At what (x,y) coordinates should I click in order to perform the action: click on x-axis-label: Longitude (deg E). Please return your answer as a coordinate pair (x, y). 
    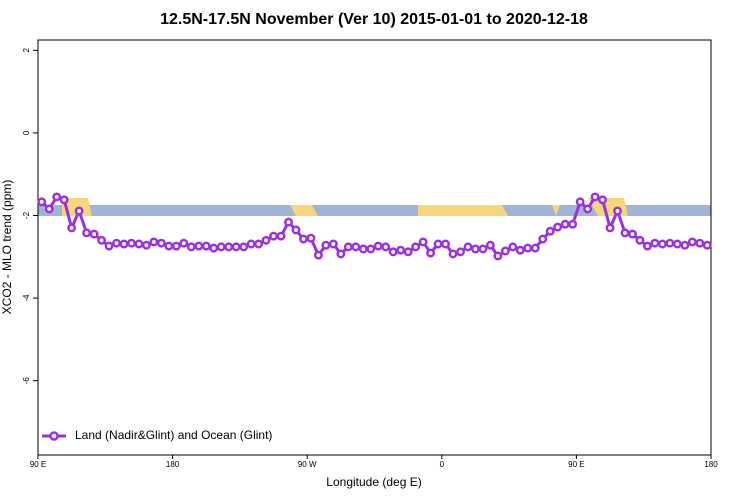
    Looking at the image, I should click on (373, 482).